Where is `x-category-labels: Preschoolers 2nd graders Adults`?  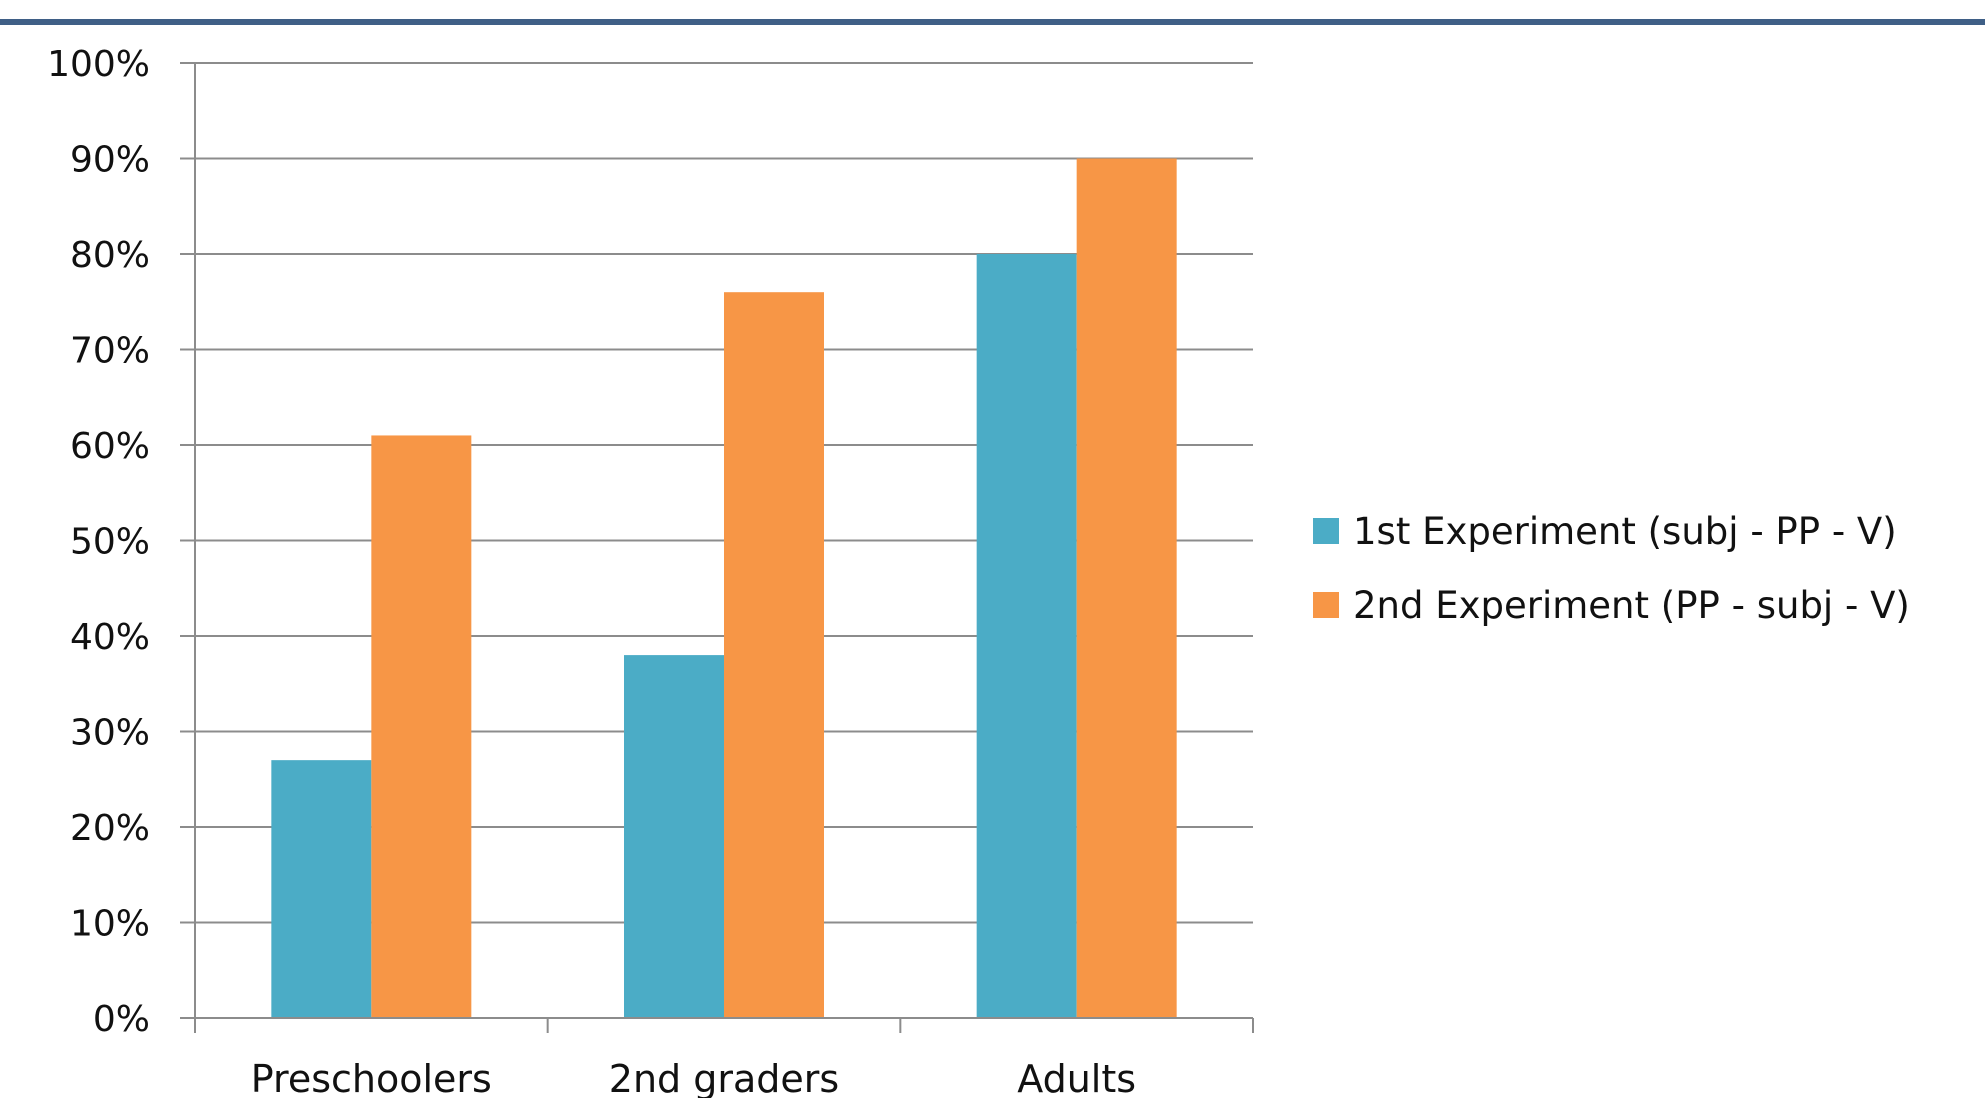 x-category-labels: Preschoolers 2nd graders Adults is located at coordinates (693, 1077).